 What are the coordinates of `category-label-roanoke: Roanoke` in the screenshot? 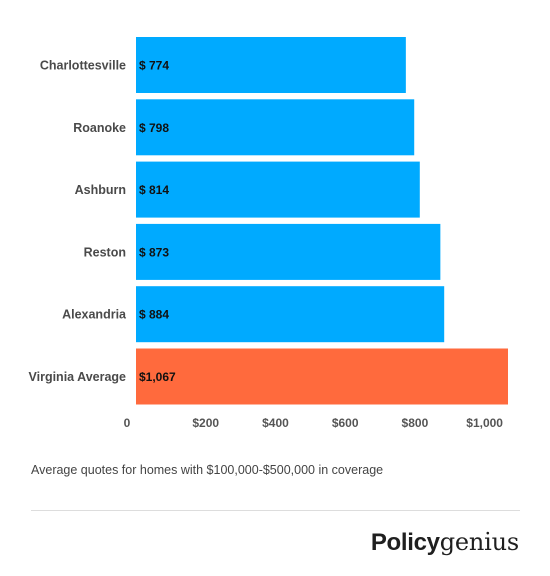 It's located at (99, 128).